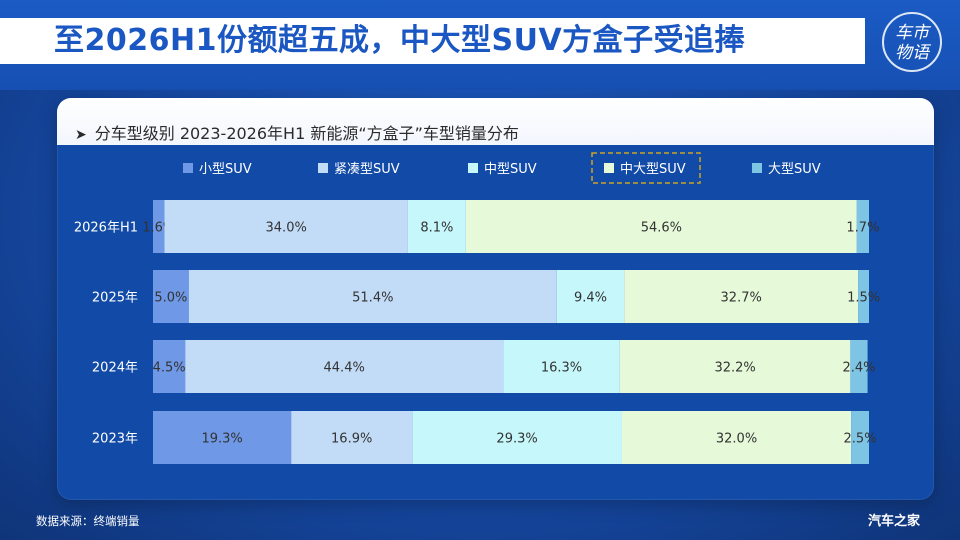 This screenshot has height=540, width=960. I want to click on data-label: 51.4%, so click(372, 298).